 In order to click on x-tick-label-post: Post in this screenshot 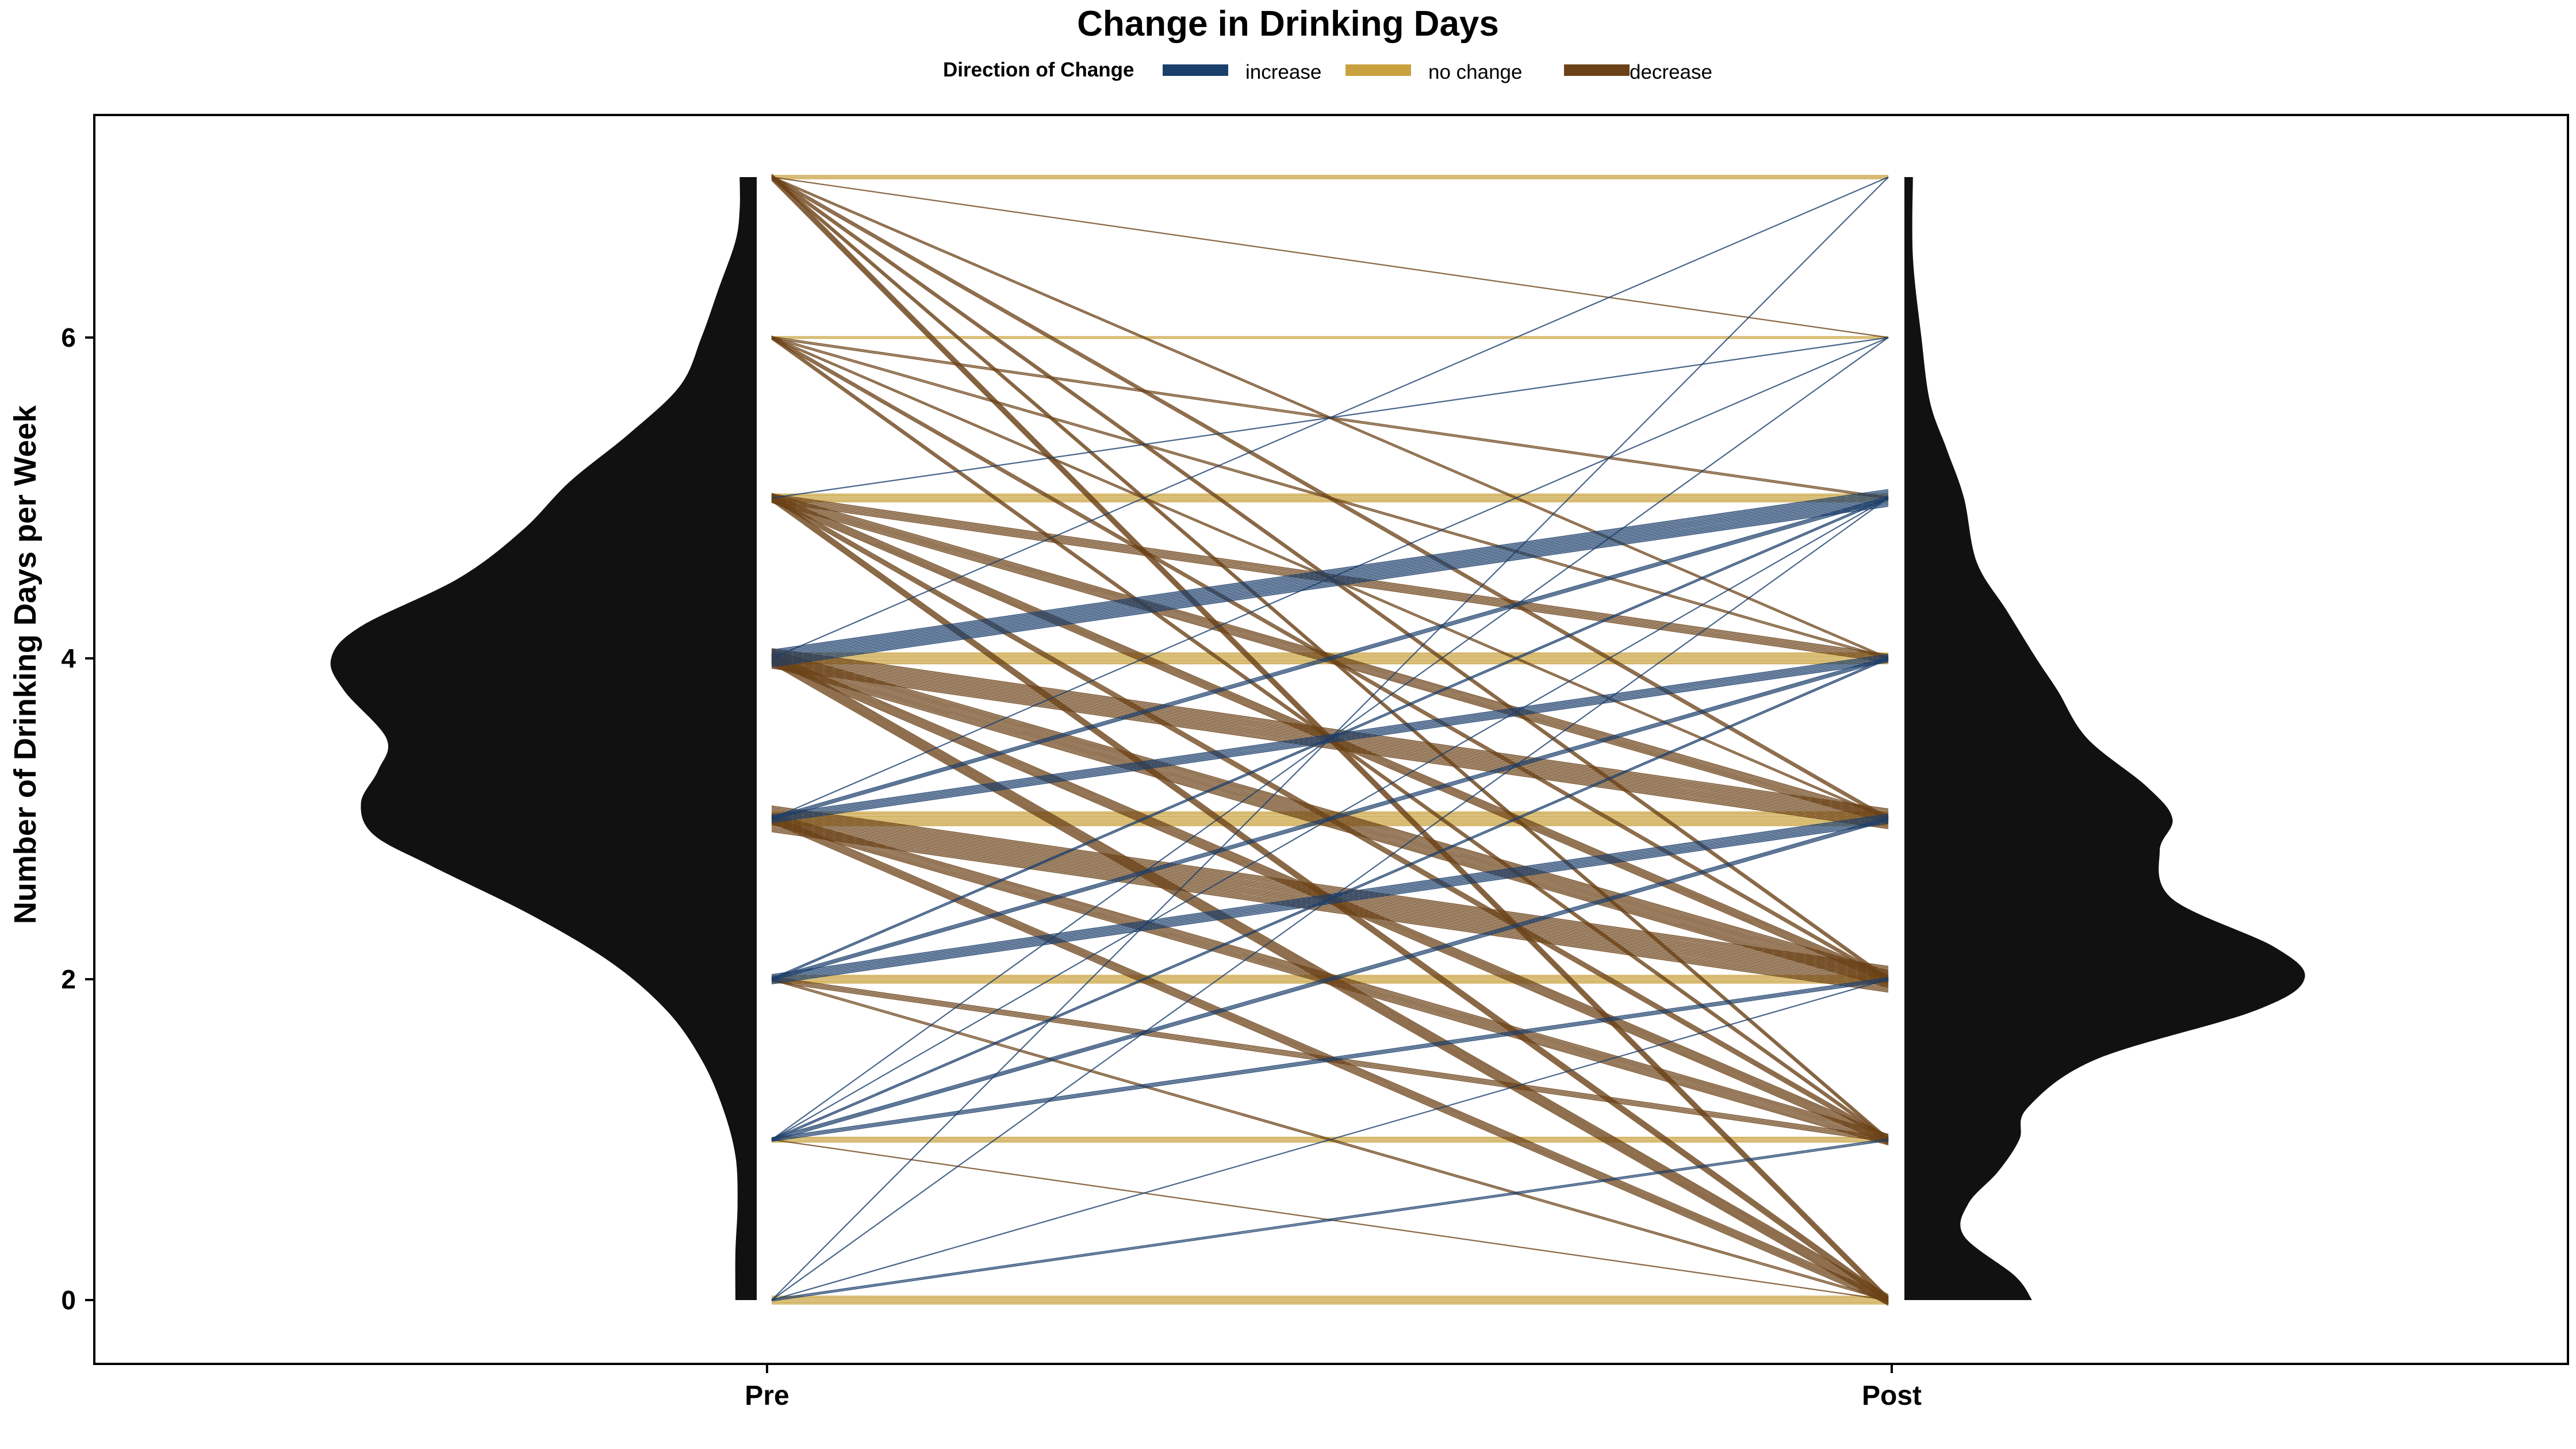, I will do `click(1892, 1396)`.